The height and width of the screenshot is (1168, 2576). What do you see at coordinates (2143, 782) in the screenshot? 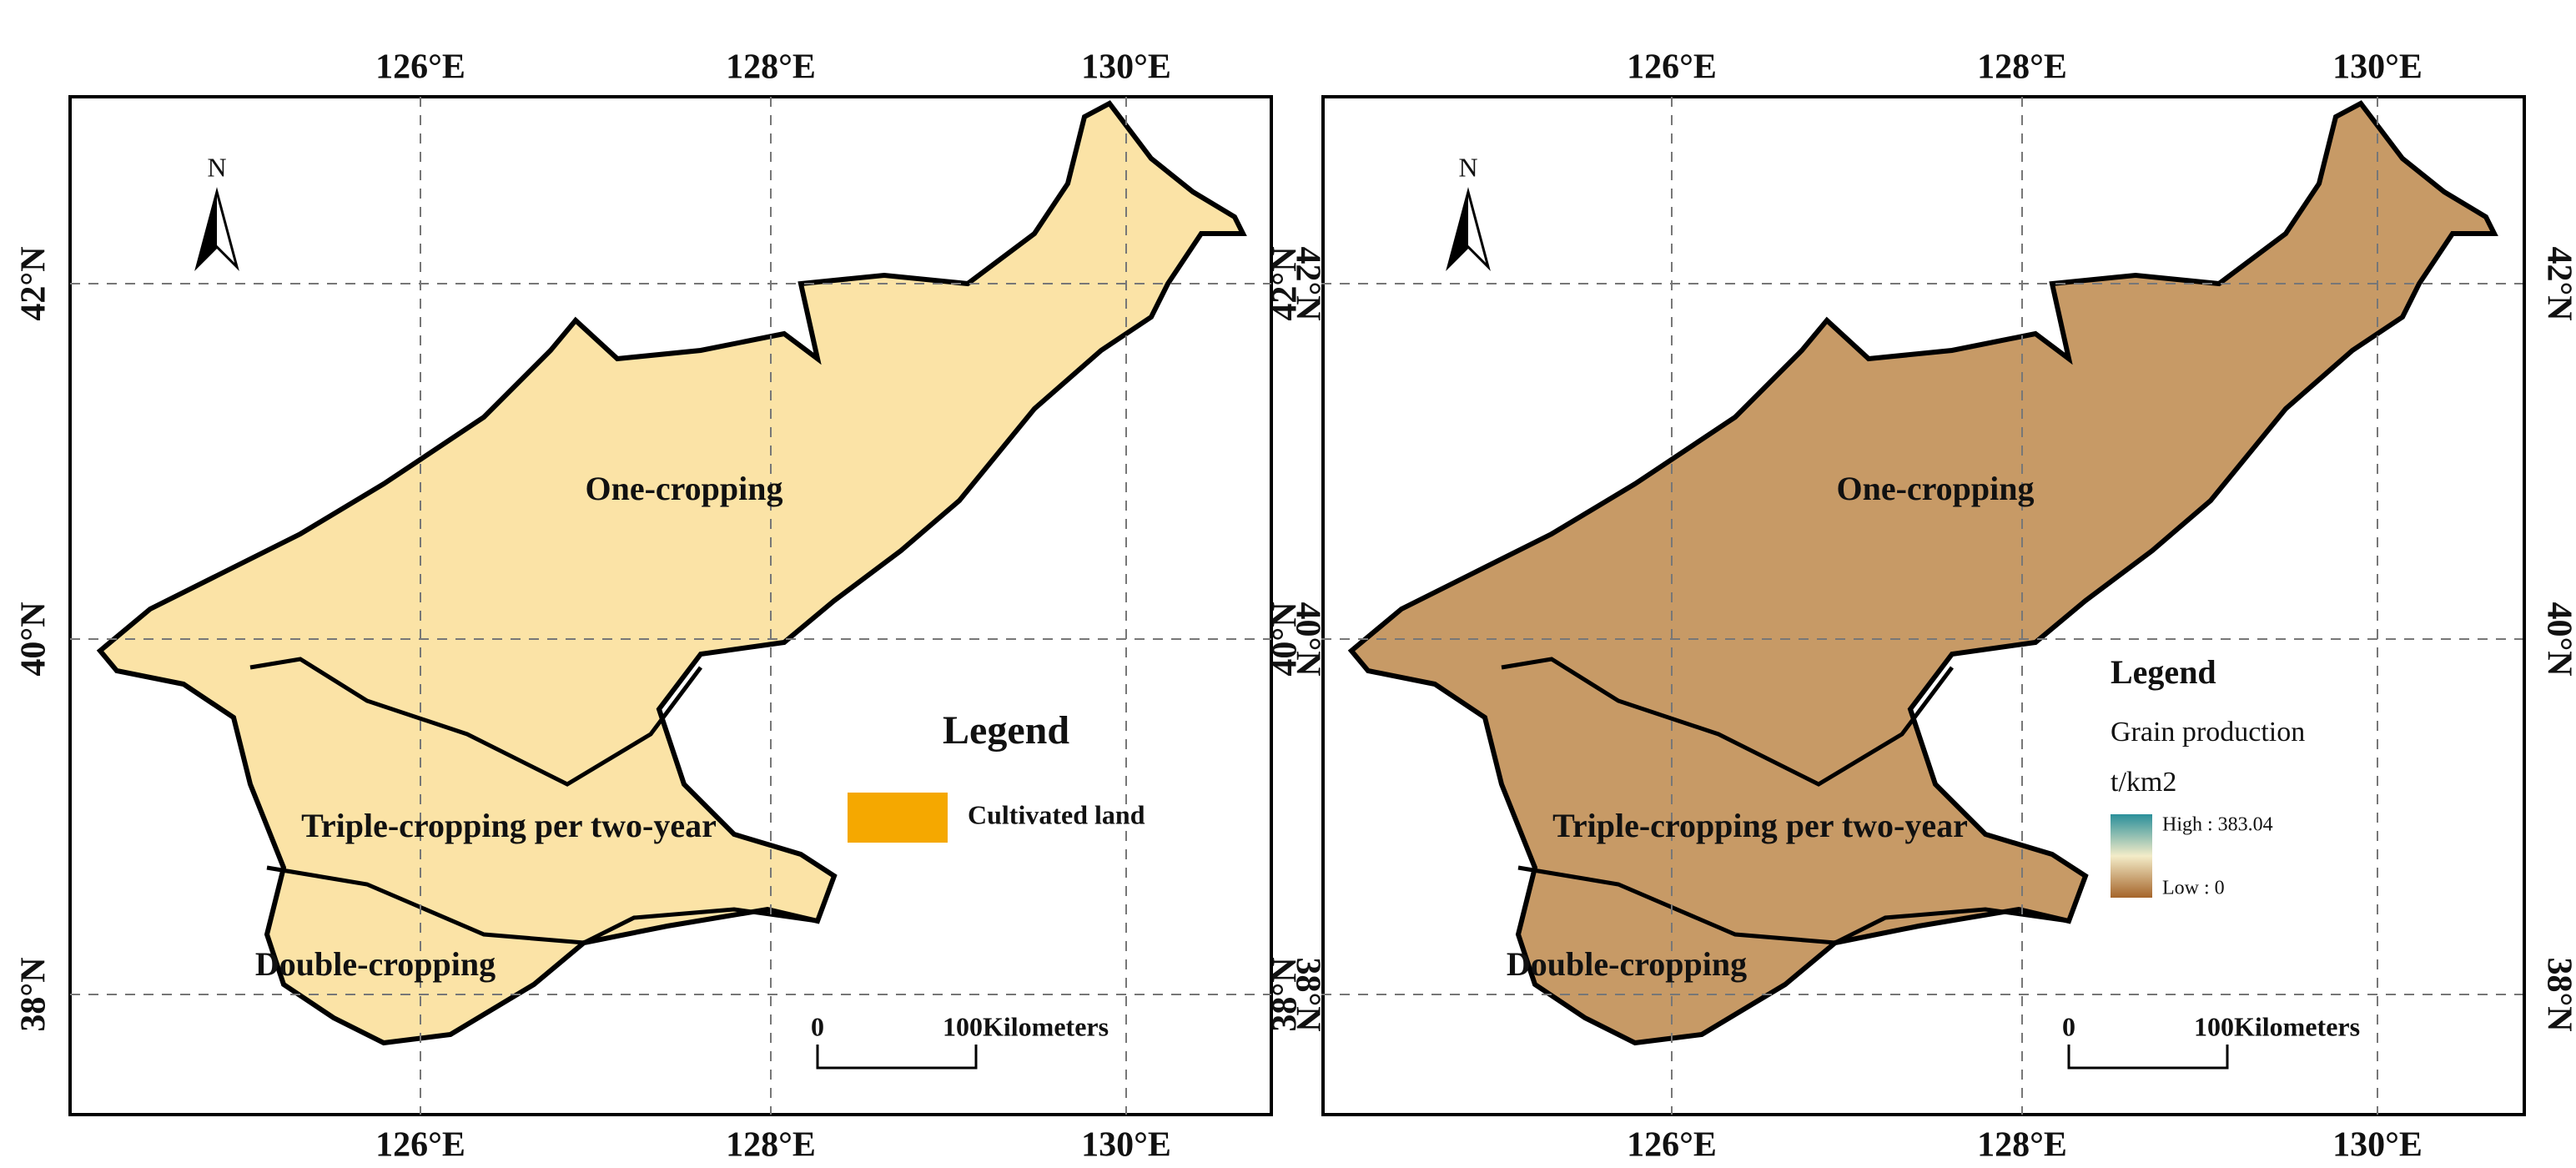
I see `legend-item: t/km2` at bounding box center [2143, 782].